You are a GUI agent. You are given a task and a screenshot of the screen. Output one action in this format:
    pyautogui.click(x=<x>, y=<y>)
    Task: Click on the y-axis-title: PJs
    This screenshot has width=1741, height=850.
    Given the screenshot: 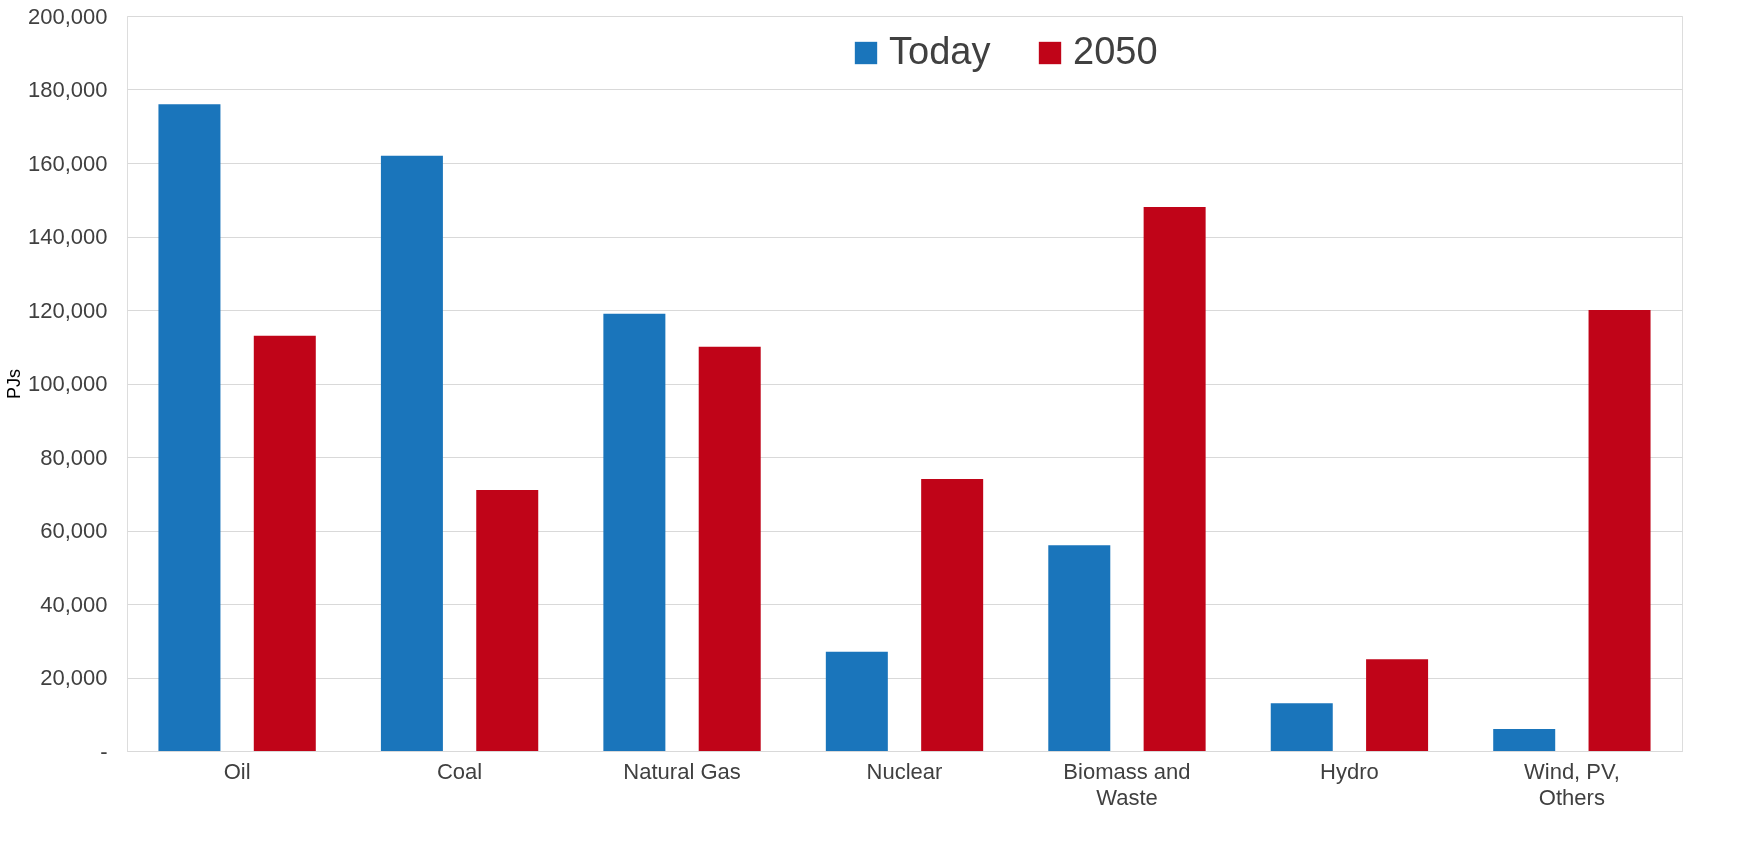 What is the action you would take?
    pyautogui.click(x=13, y=384)
    